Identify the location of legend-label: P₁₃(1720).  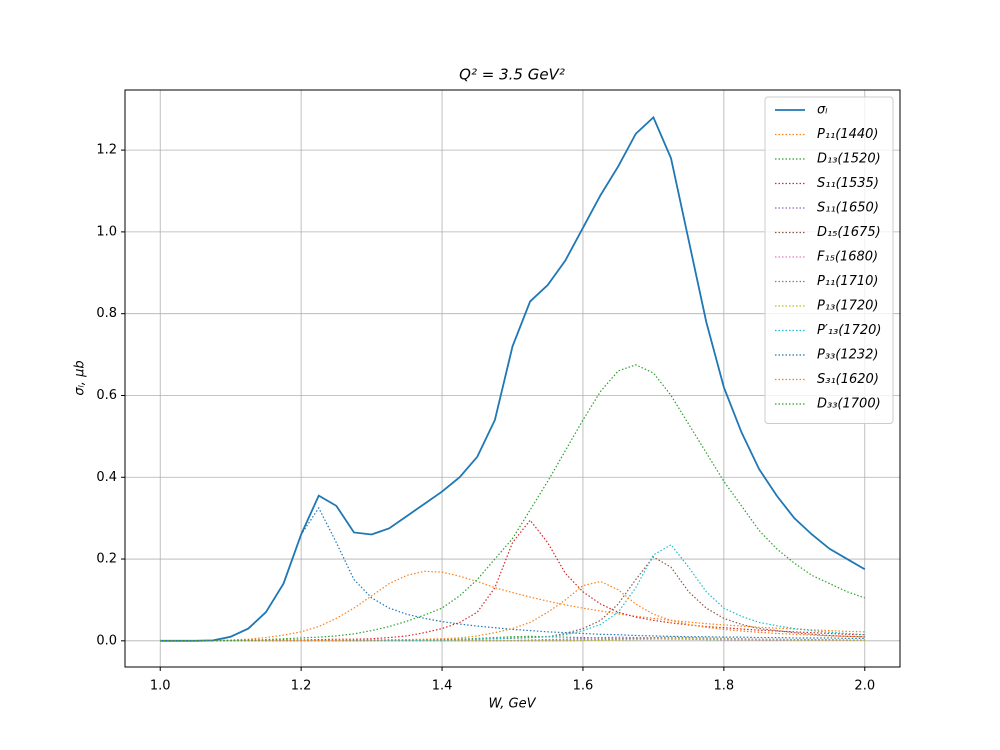
(848, 306).